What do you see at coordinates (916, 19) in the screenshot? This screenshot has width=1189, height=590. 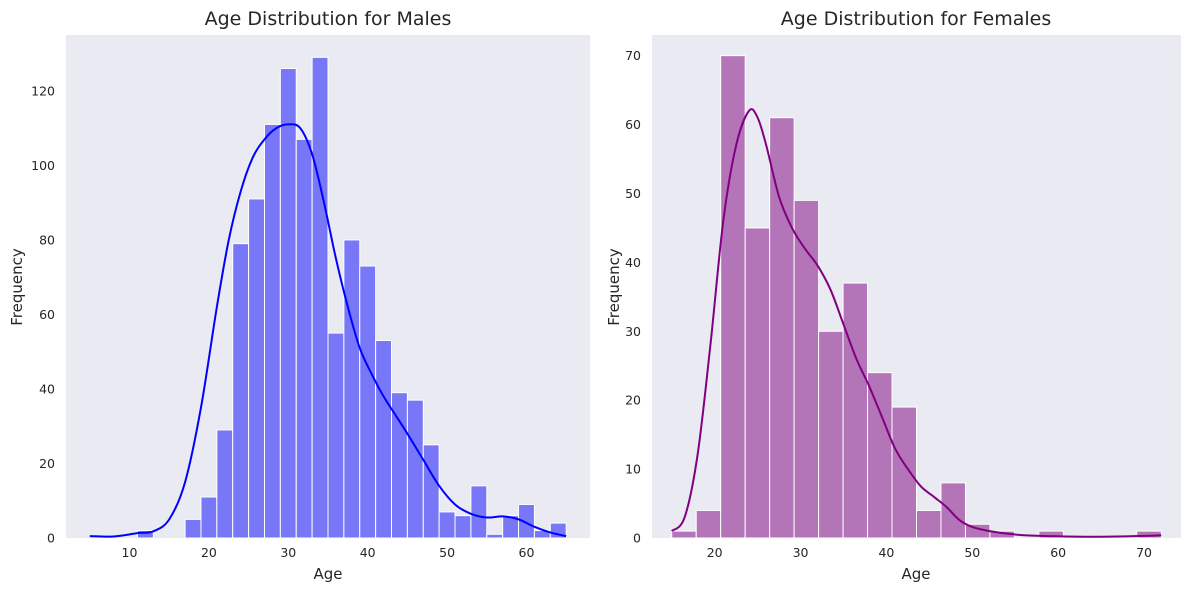 I see `female-chart-title: Age Distribution for Females` at bounding box center [916, 19].